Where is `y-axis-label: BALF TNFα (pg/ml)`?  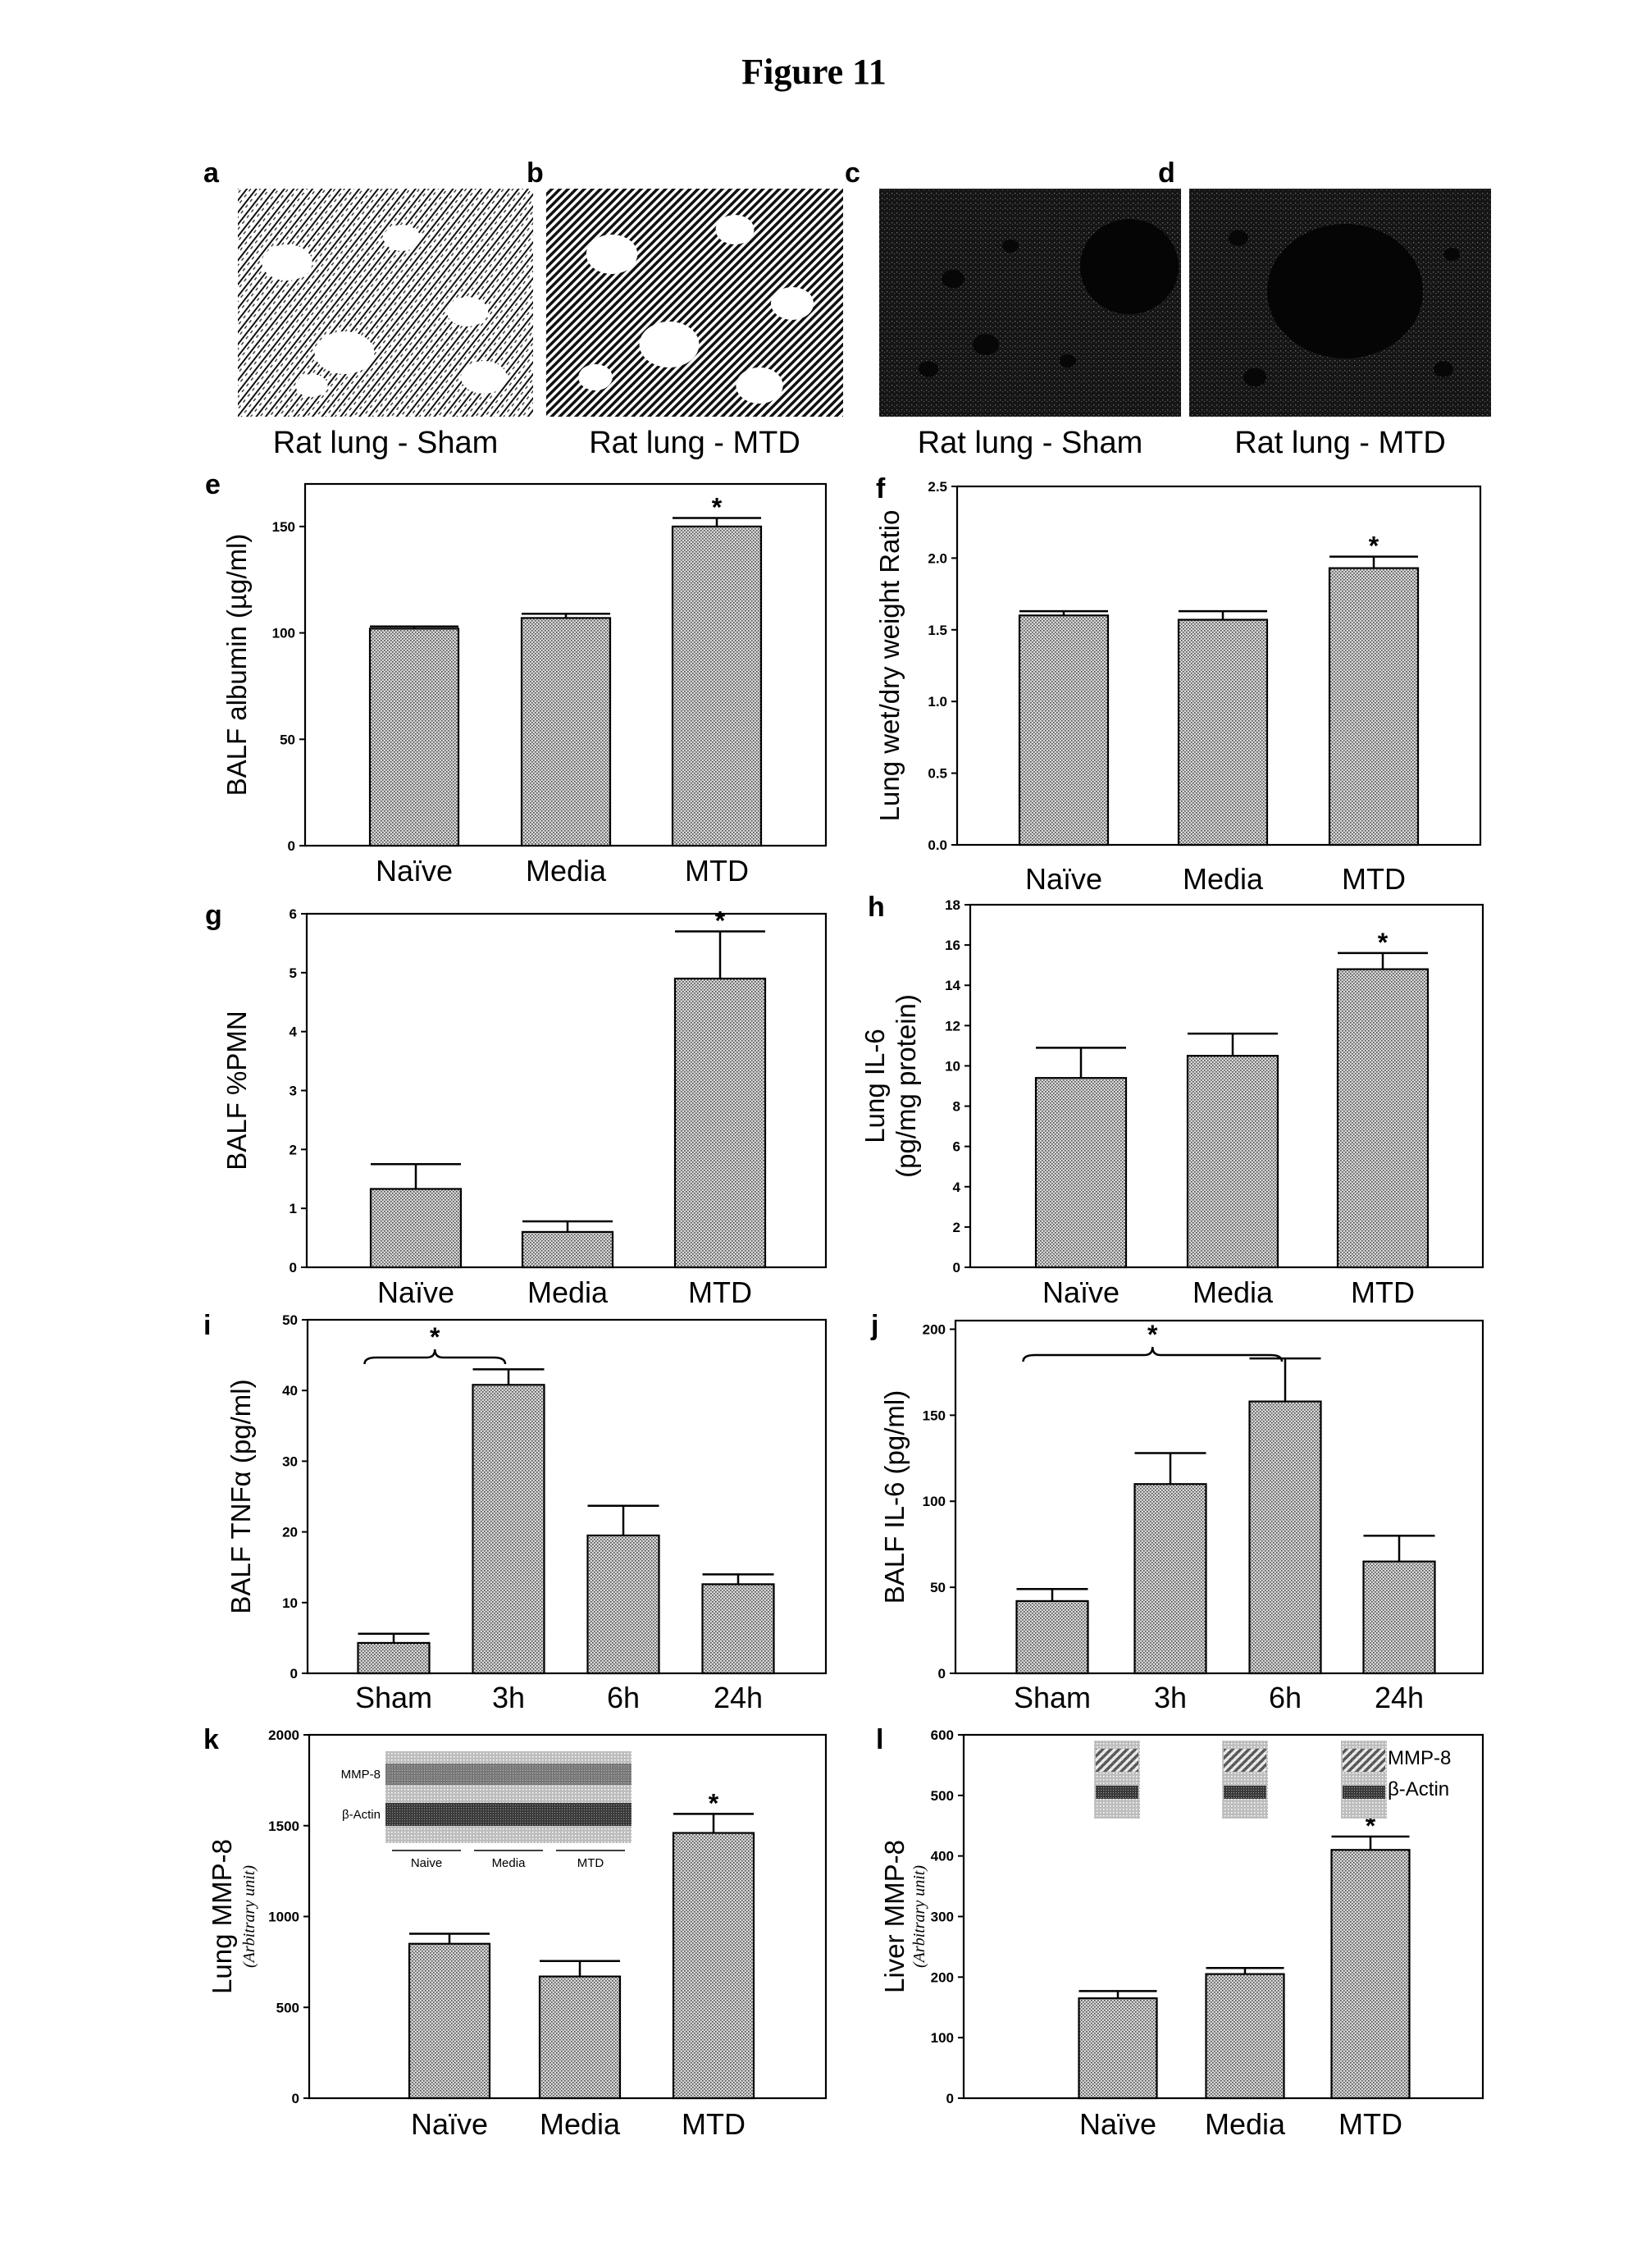
y-axis-label: BALF TNFα (pg/ml) is located at coordinates (241, 1496).